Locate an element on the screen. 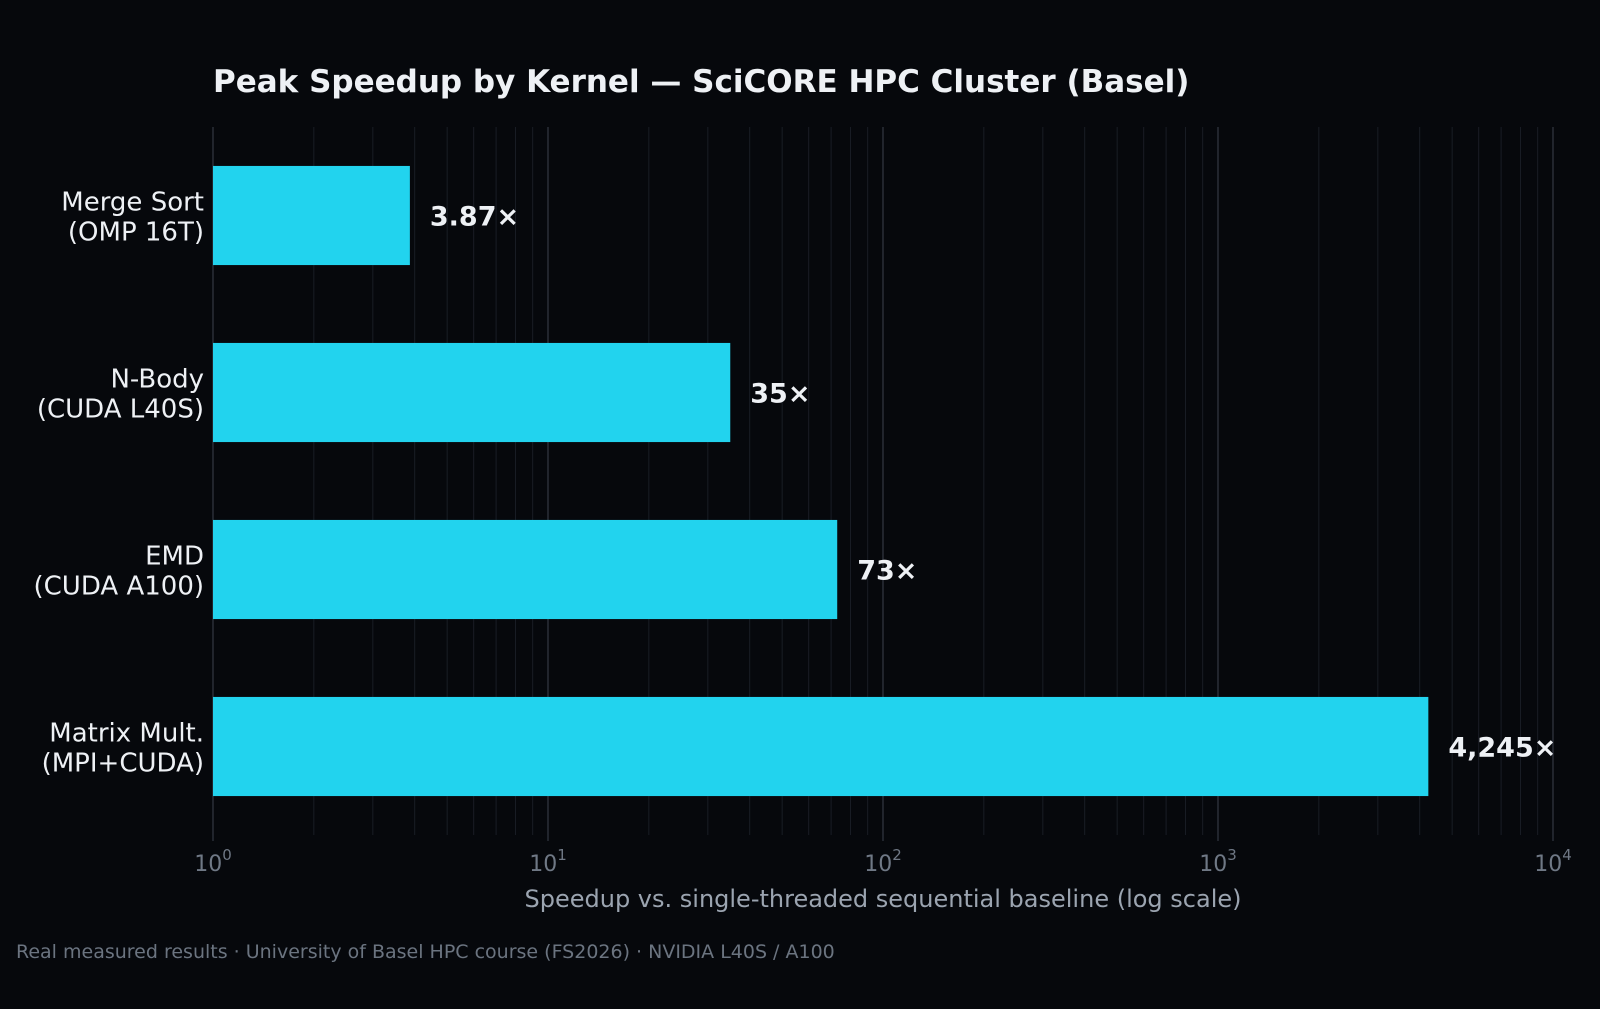  tick-label: 10³ is located at coordinates (1218, 861).